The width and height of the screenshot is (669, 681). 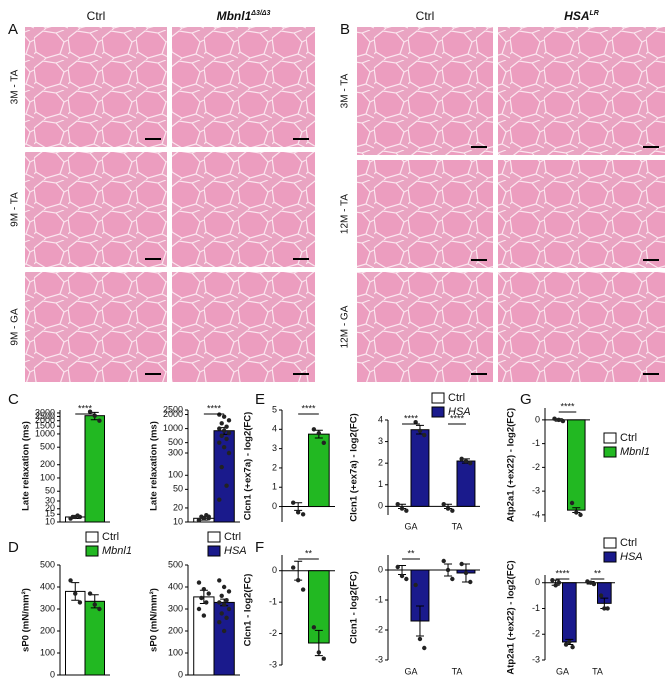 What do you see at coordinates (47, 630) in the screenshot?
I see `y-tick-label: 200` at bounding box center [47, 630].